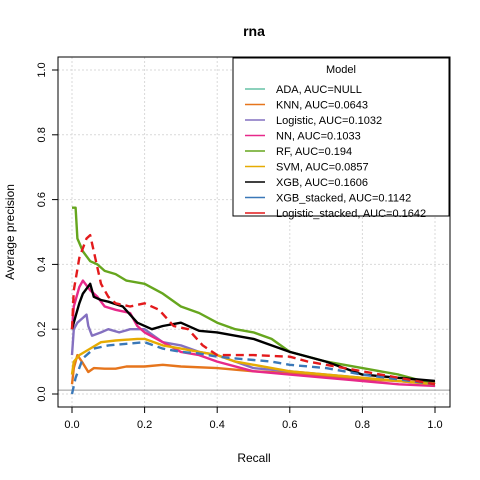 The width and height of the screenshot is (480, 480). I want to click on legend-title: Model, so click(341, 70).